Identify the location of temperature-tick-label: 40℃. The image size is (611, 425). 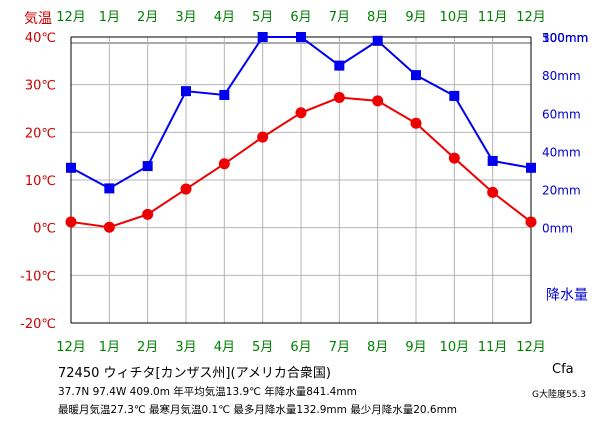
(40, 38).